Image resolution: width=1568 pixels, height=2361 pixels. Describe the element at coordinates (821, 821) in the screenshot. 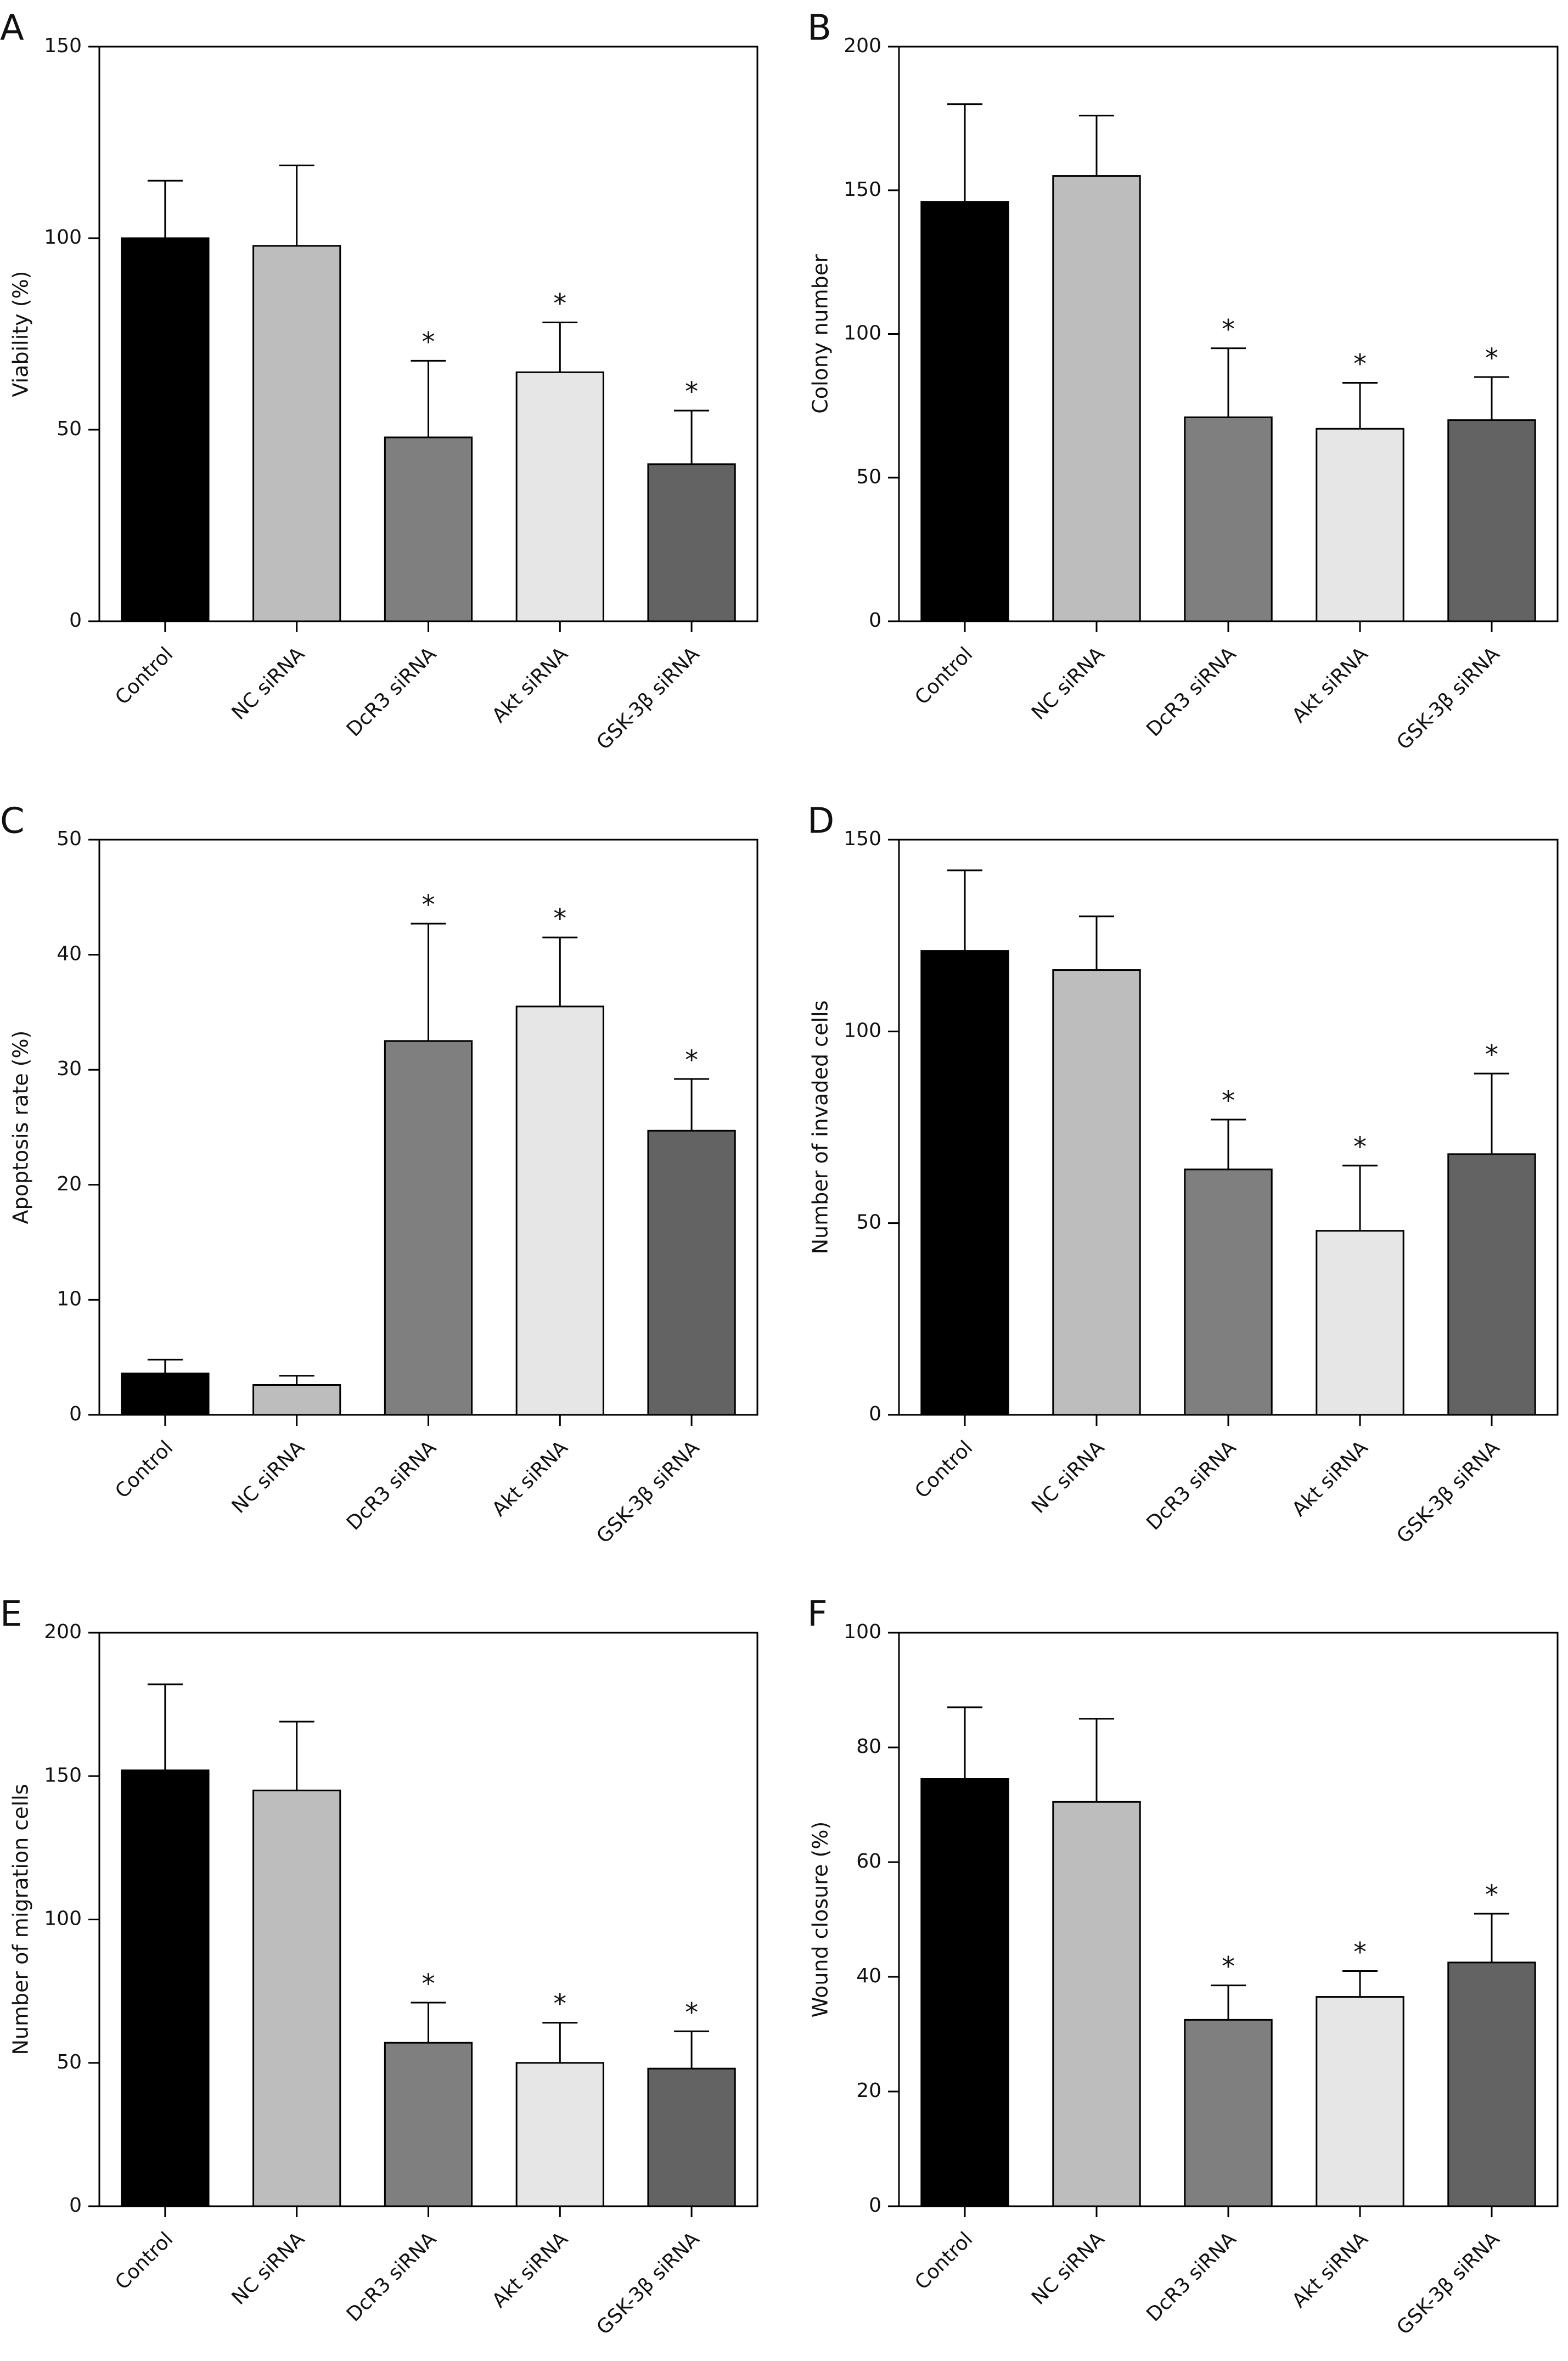

I see `panel-letter: D` at that location.